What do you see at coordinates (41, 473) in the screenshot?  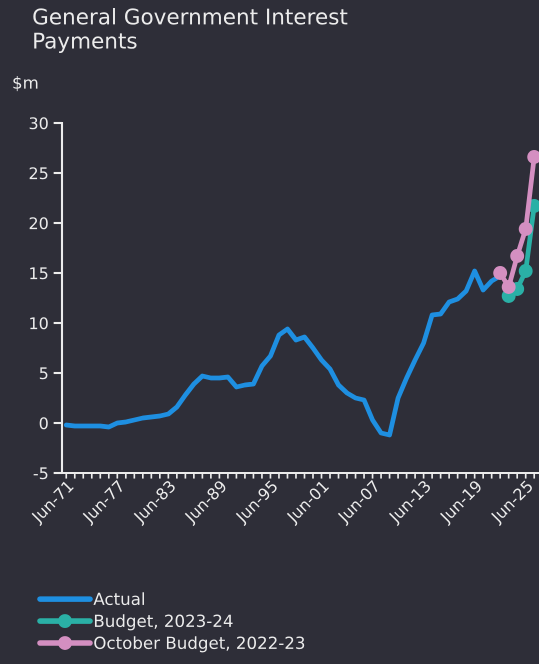 I see `y-tick-label: -5` at bounding box center [41, 473].